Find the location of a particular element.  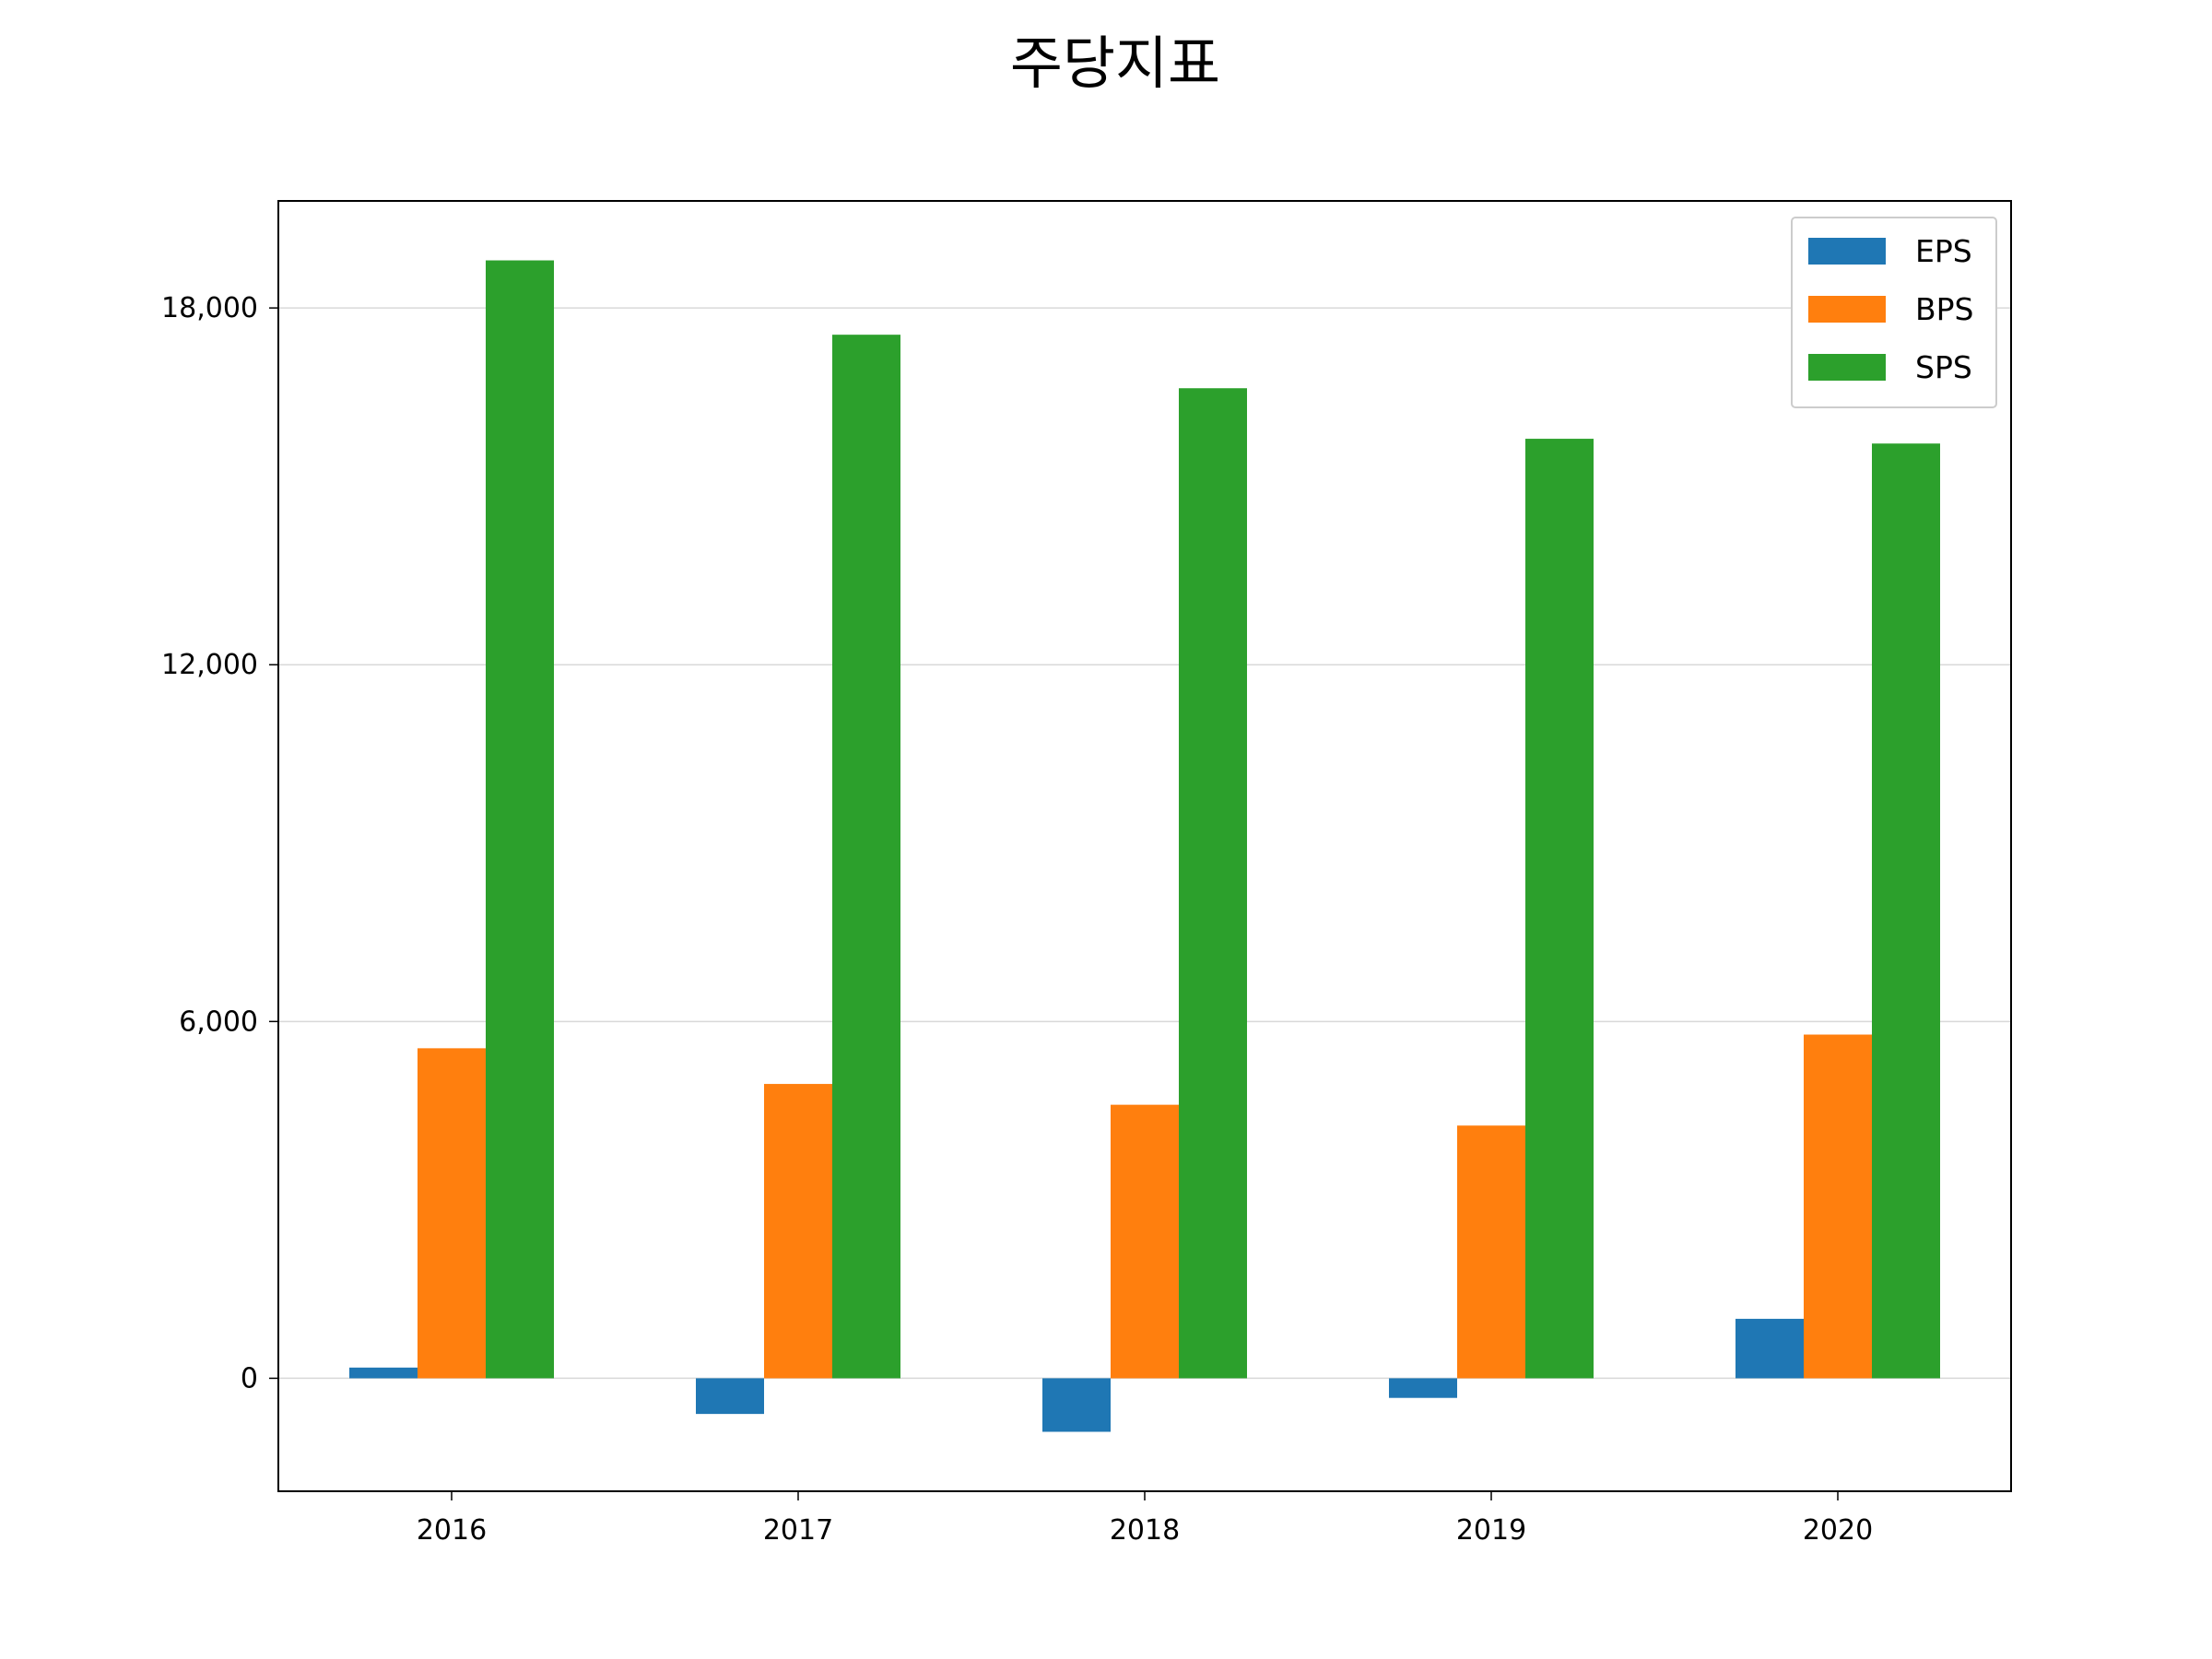

bar-eps-2017 is located at coordinates (730, 1396).